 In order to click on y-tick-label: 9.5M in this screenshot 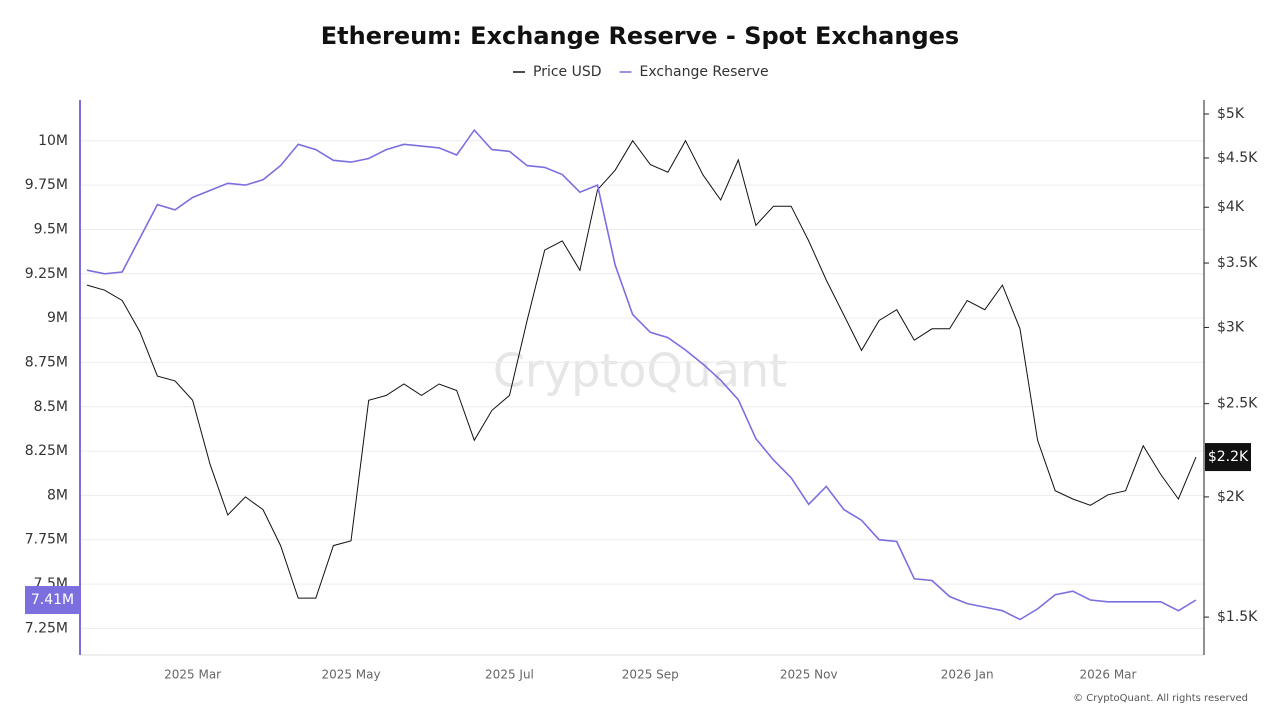, I will do `click(51, 229)`.